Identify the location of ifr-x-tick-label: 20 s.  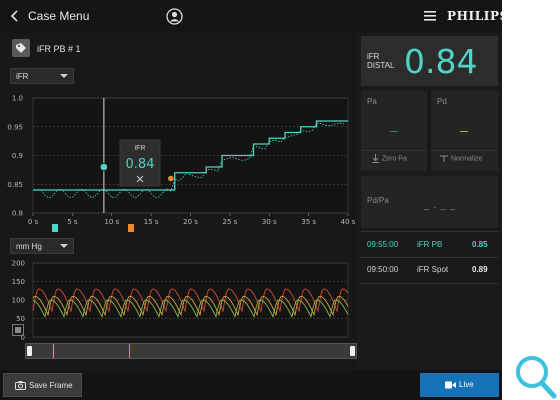
(190, 222).